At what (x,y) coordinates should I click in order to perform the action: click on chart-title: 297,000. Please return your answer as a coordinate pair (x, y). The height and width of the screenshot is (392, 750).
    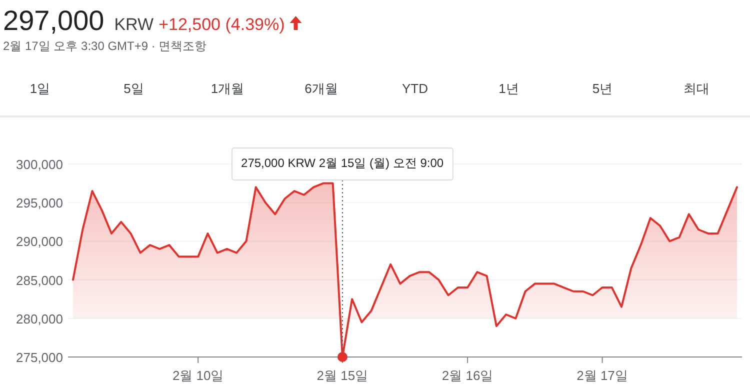
    Looking at the image, I should click on (53, 20).